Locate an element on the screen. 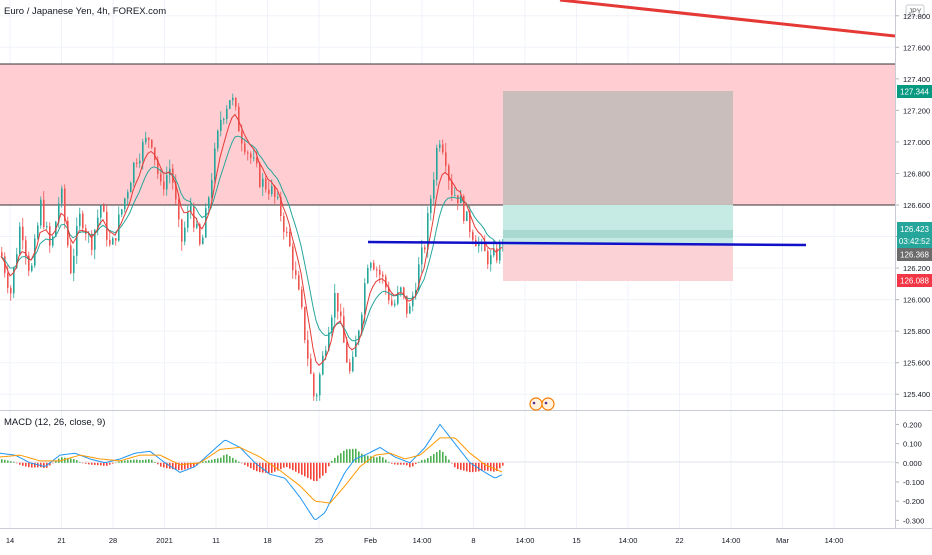  currency-button: JPY is located at coordinates (915, 10).